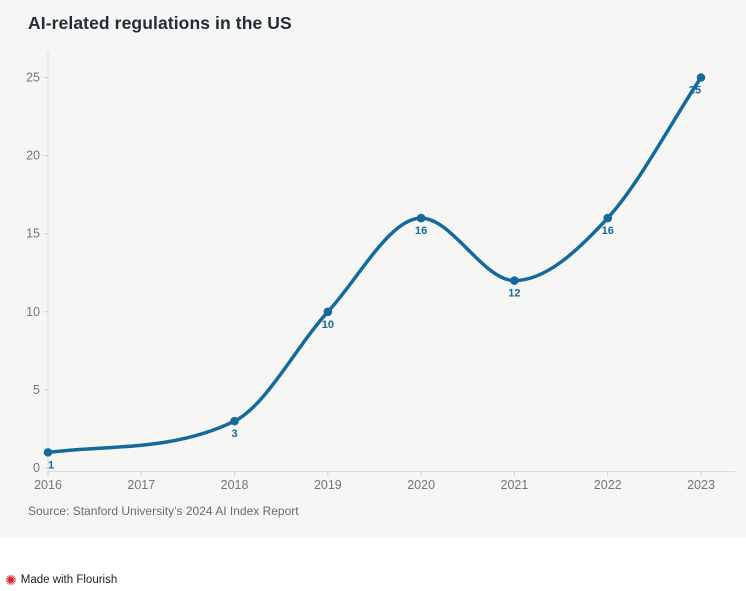  I want to click on x-axis-tick-label: 2022, so click(608, 485).